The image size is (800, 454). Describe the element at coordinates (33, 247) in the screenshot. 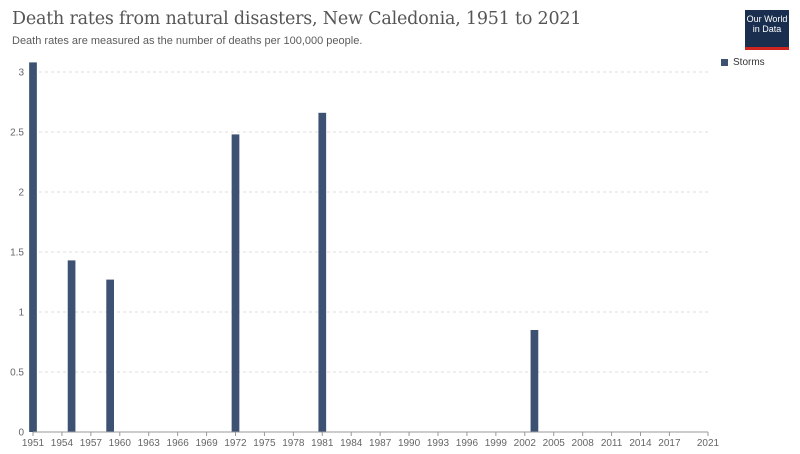

I see `bar-storms-1951` at that location.